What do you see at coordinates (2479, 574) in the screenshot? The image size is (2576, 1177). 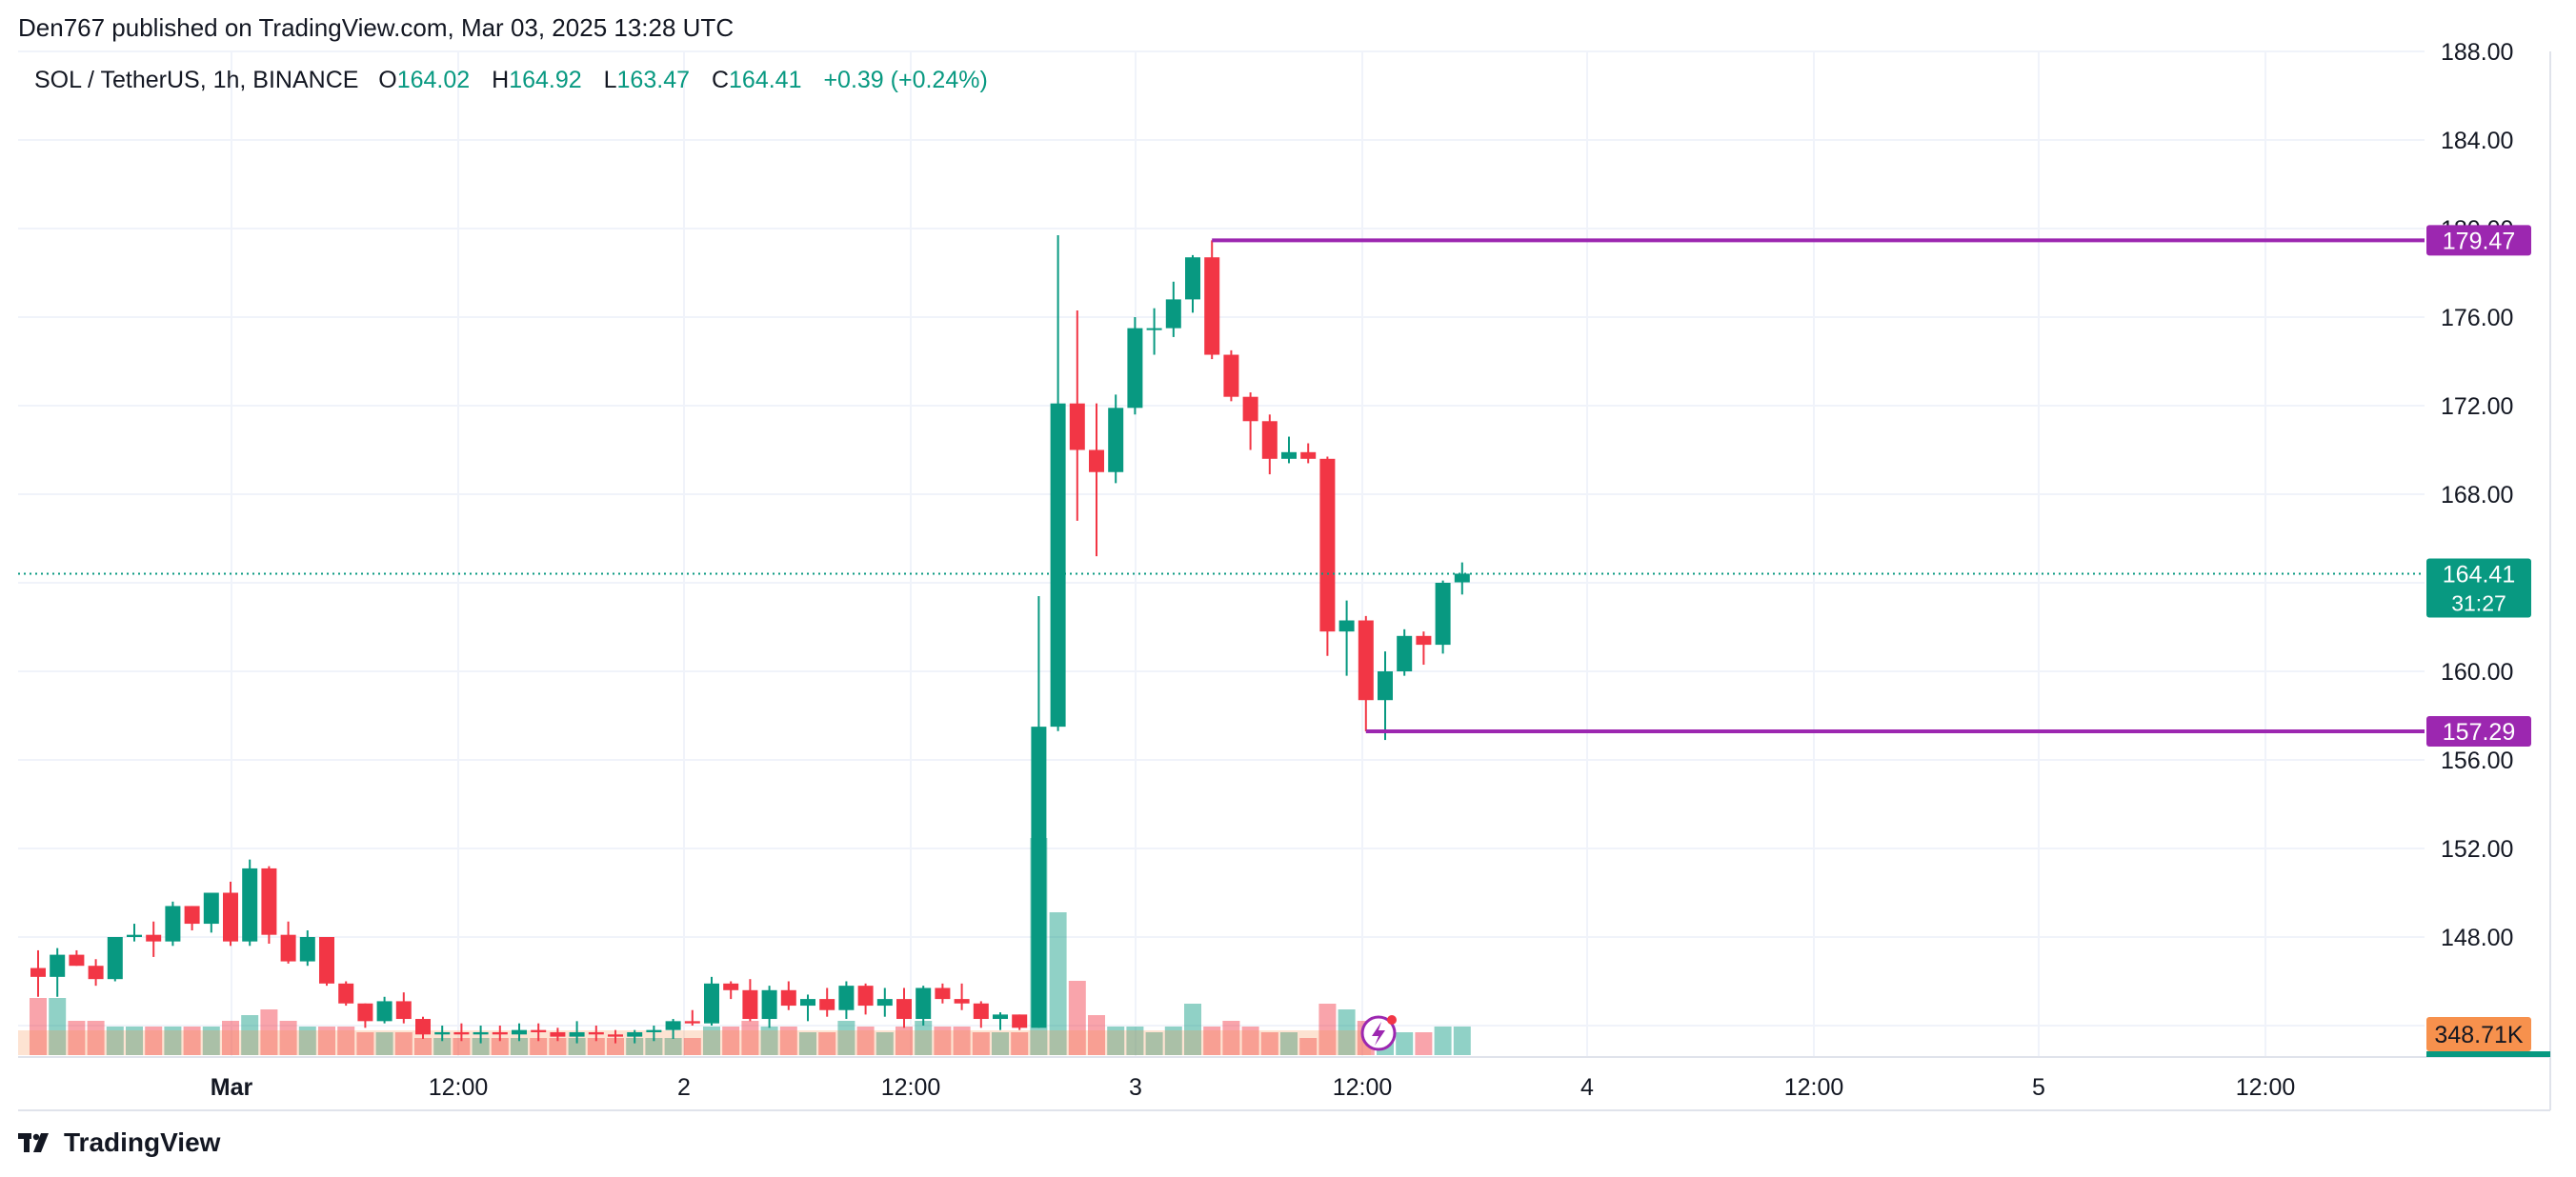 I see `last-price-label: 164.41` at bounding box center [2479, 574].